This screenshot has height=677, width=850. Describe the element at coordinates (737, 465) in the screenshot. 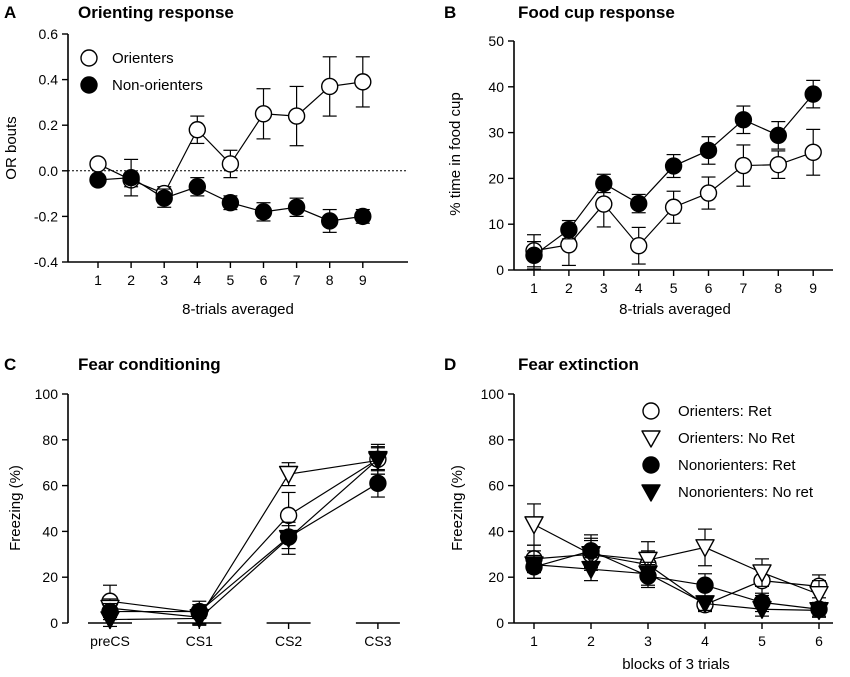

I see `legend-label-nonorienters-ret: Nonorienters: Ret` at that location.